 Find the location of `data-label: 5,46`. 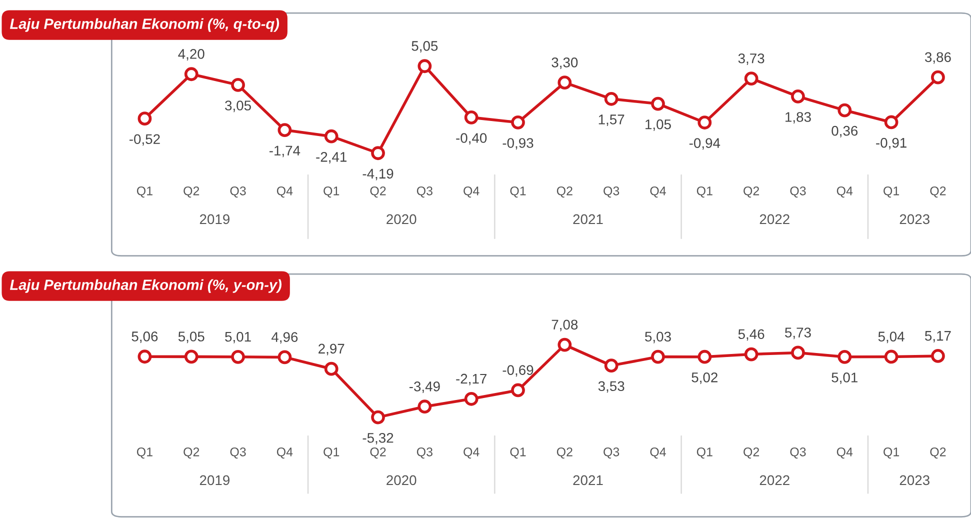

data-label: 5,46 is located at coordinates (751, 335).